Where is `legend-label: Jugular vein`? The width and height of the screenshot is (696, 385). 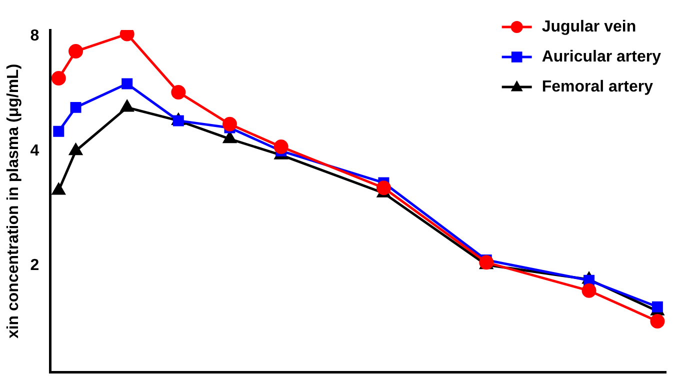 legend-label: Jugular vein is located at coordinates (589, 27).